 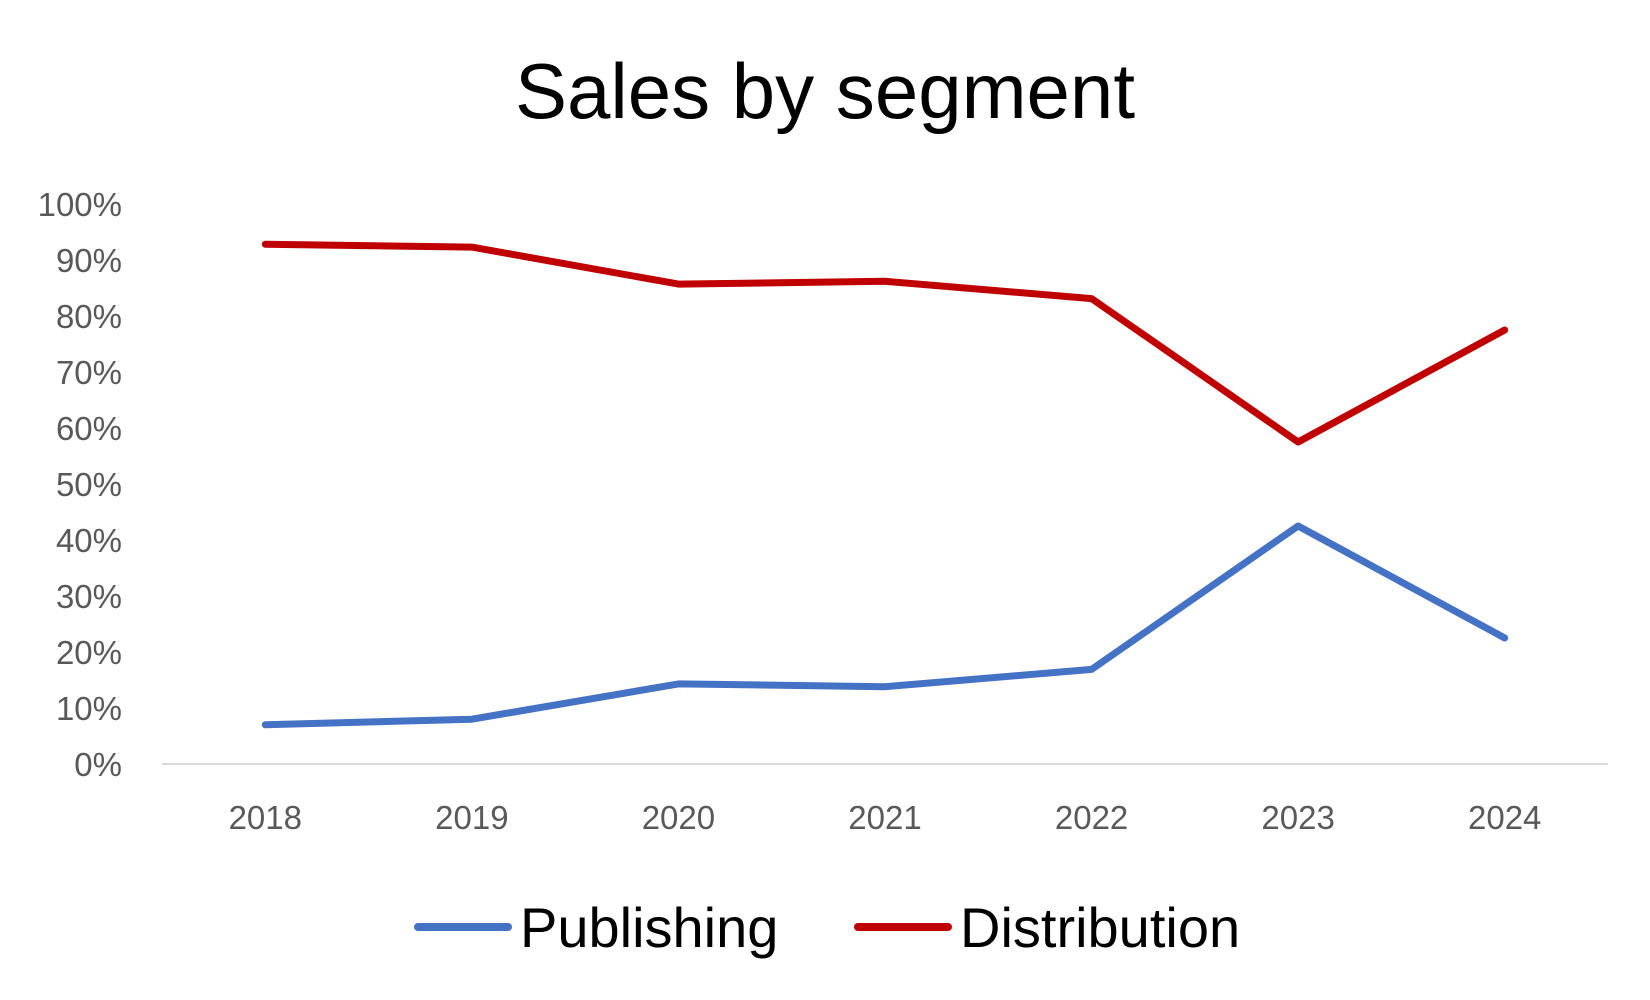 I want to click on chart-title: Sales by segment, so click(x=825, y=91).